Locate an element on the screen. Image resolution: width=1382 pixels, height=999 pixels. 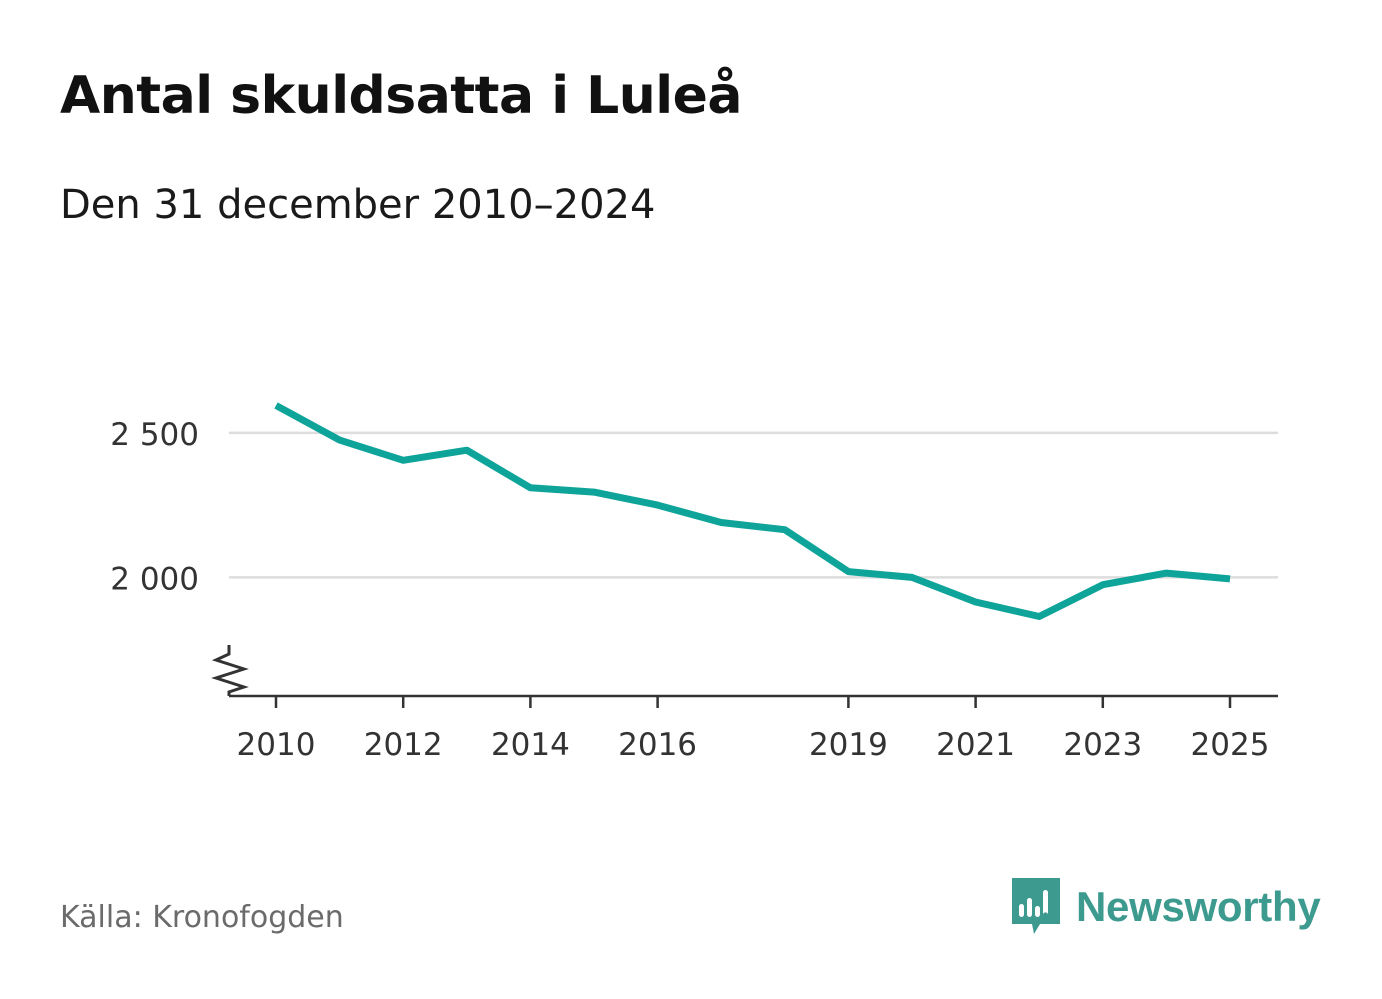
y-tick-label: 2 500 is located at coordinates (154, 435).